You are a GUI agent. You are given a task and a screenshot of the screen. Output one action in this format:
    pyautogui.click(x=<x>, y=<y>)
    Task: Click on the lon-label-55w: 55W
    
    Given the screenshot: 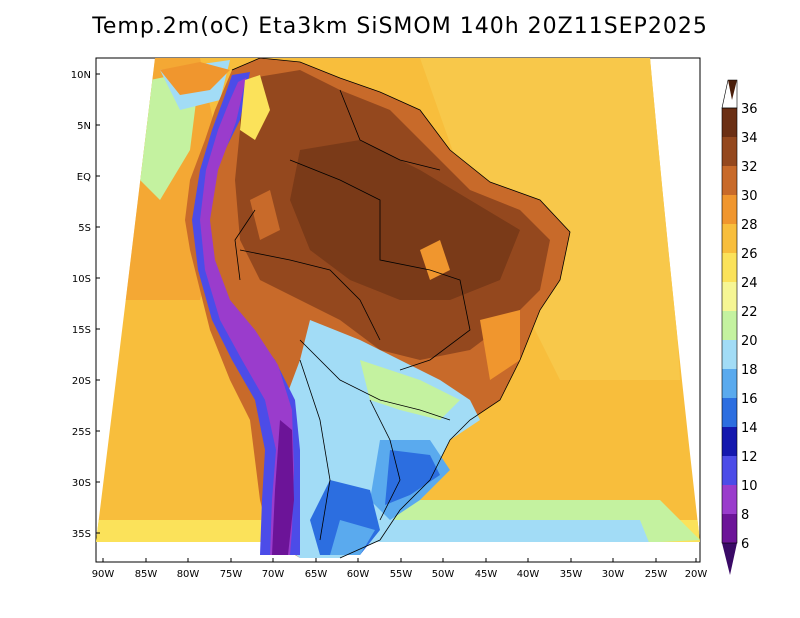 What is the action you would take?
    pyautogui.click(x=401, y=574)
    